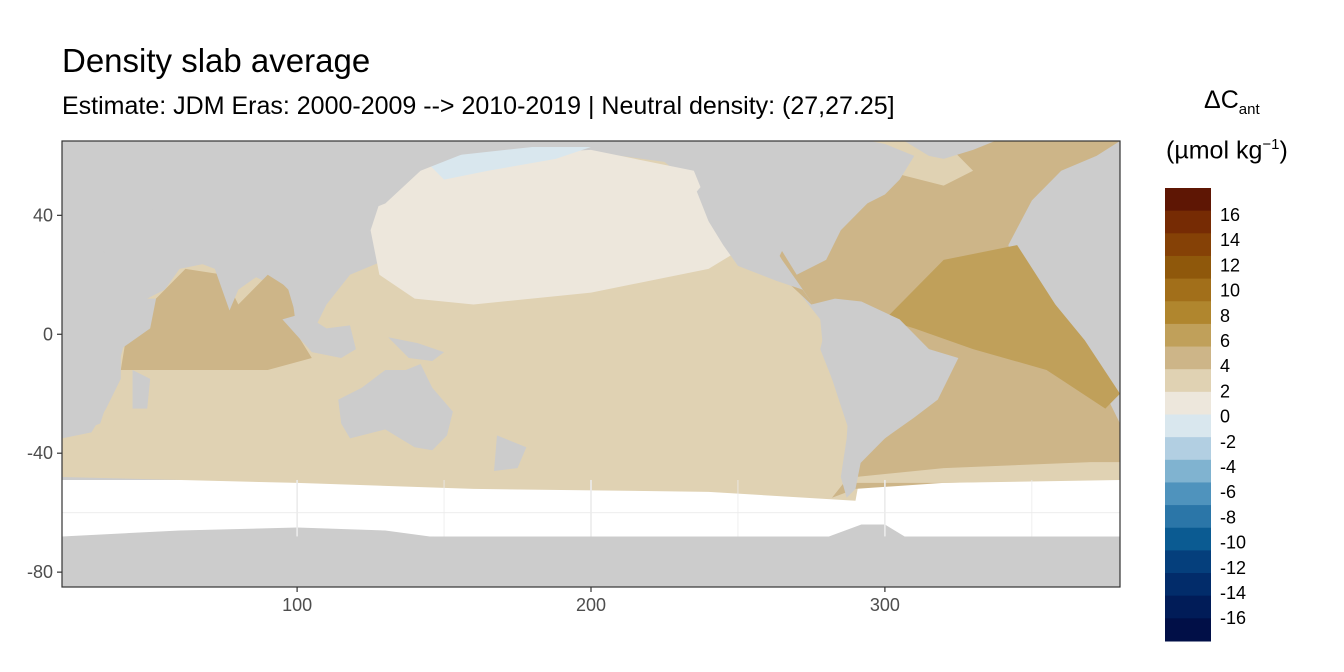 The height and width of the screenshot is (672, 1344). Describe the element at coordinates (1232, 102) in the screenshot. I see `legend-title-line1: ΔCant` at that location.